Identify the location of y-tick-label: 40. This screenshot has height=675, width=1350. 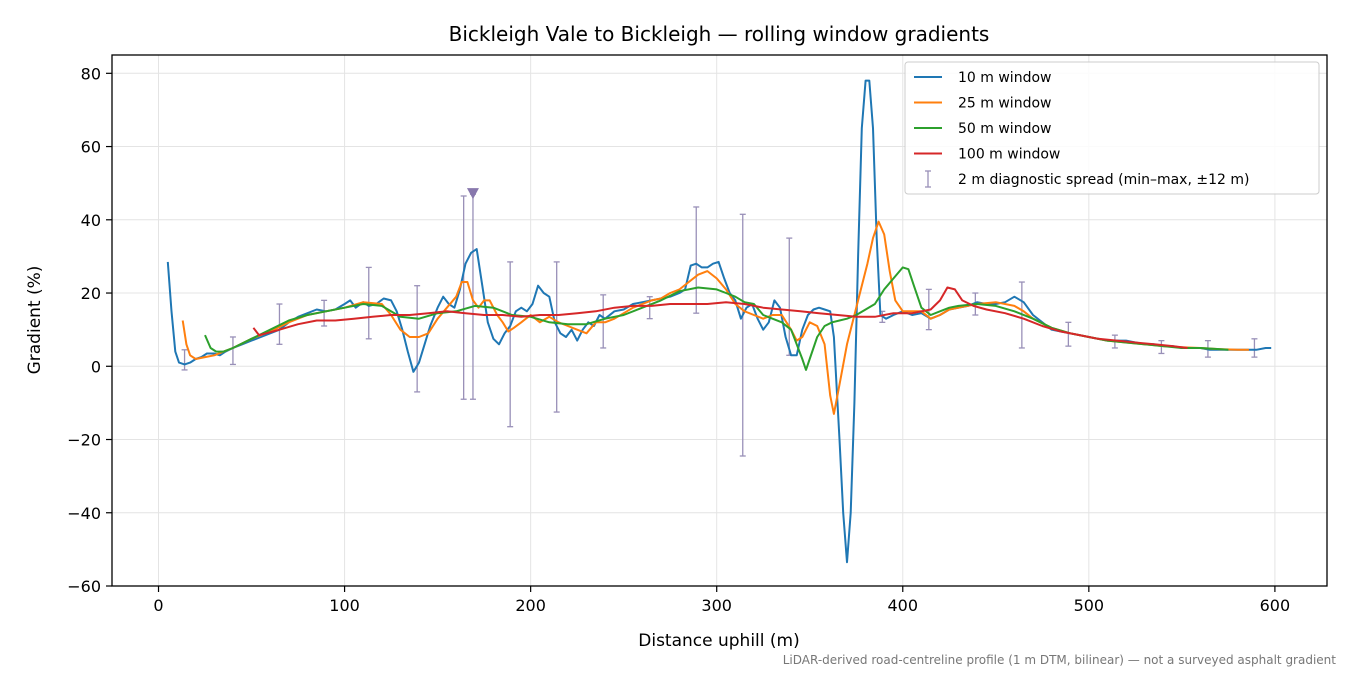
(91, 220).